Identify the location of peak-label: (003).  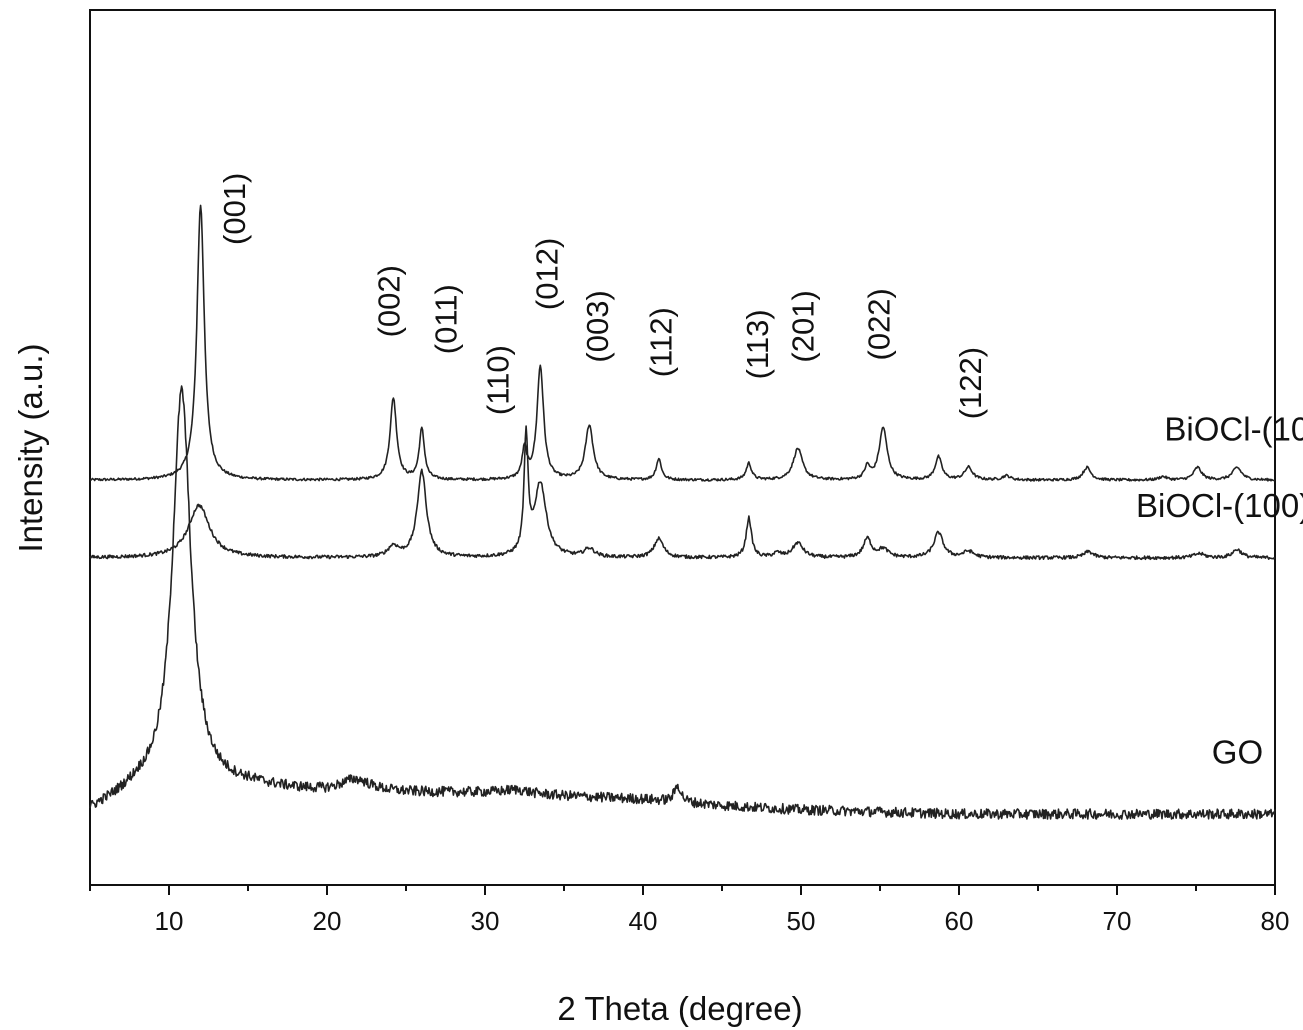
(597, 326).